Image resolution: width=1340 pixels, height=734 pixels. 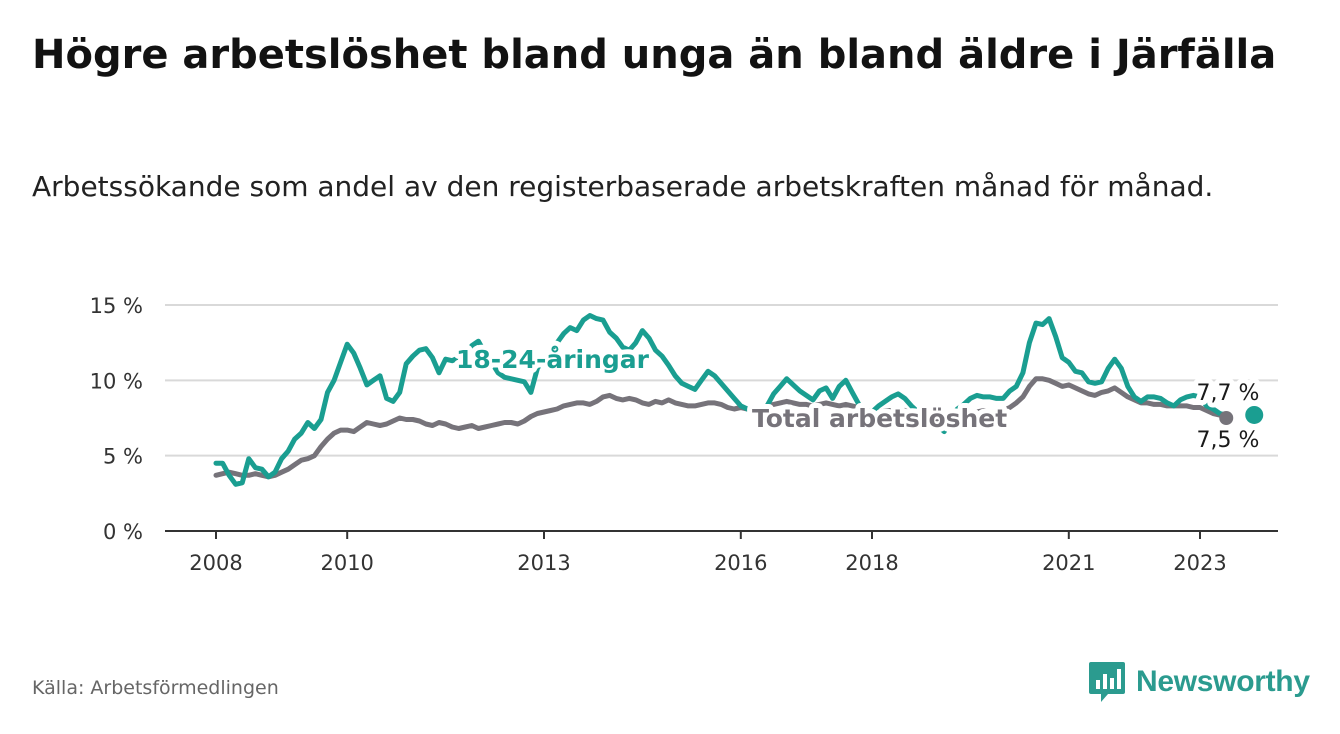 What do you see at coordinates (1254, 414) in the screenshot?
I see `end-point-youth` at bounding box center [1254, 414].